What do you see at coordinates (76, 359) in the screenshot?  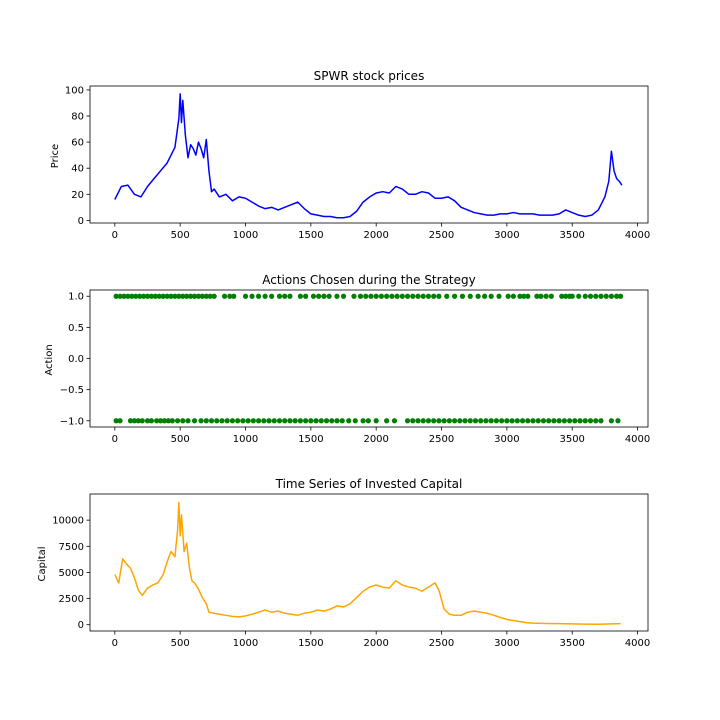 I see `actions-ytick-label: 0.0` at bounding box center [76, 359].